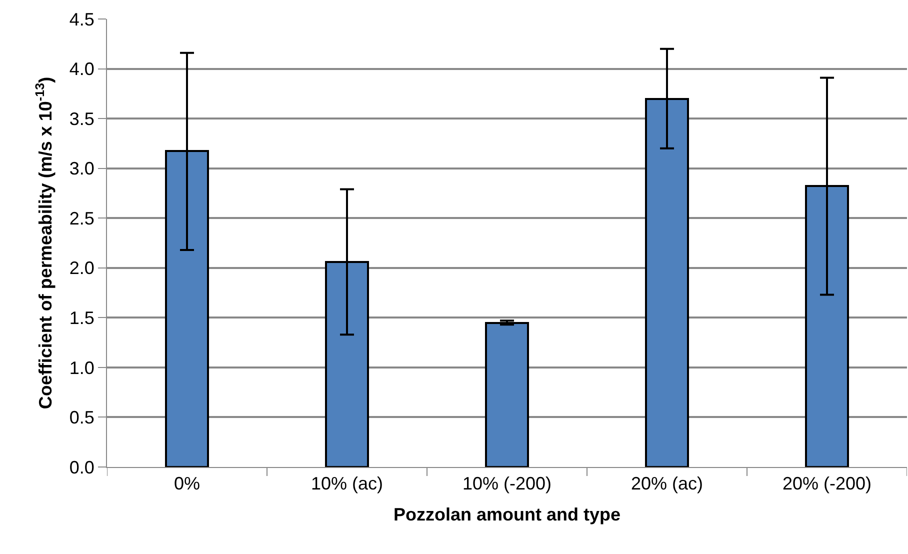  Describe the element at coordinates (81, 19) in the screenshot. I see `y-tick-label: 4.5` at that location.